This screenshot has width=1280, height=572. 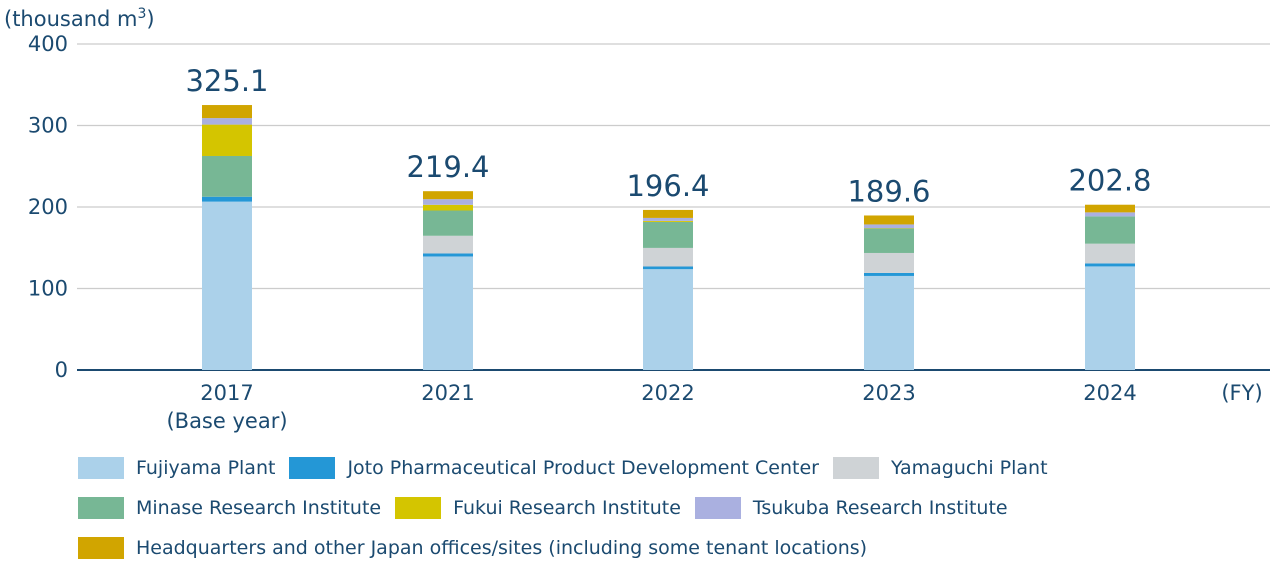 What do you see at coordinates (226, 421) in the screenshot?
I see `x-tick-sublabel: (Base year)` at bounding box center [226, 421].